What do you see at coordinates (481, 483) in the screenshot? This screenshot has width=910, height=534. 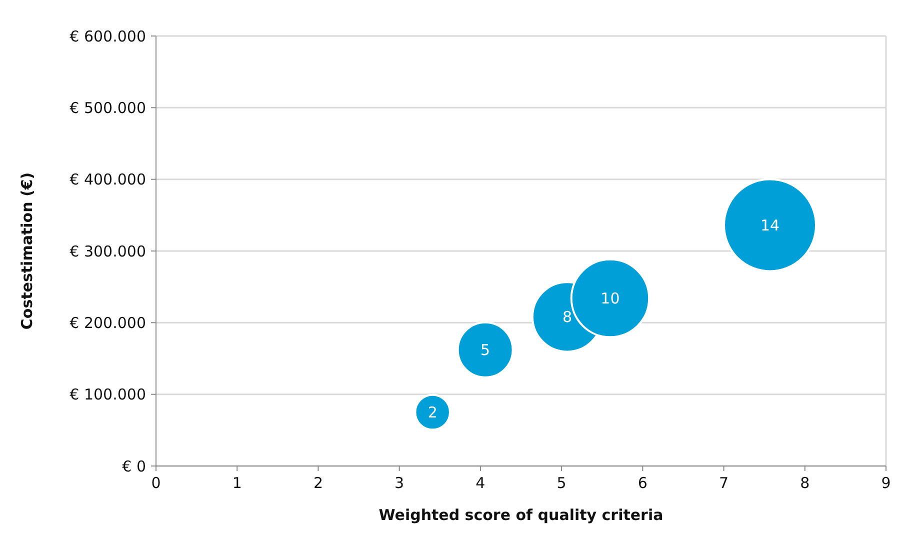 I see `x-tick-label: 4` at bounding box center [481, 483].